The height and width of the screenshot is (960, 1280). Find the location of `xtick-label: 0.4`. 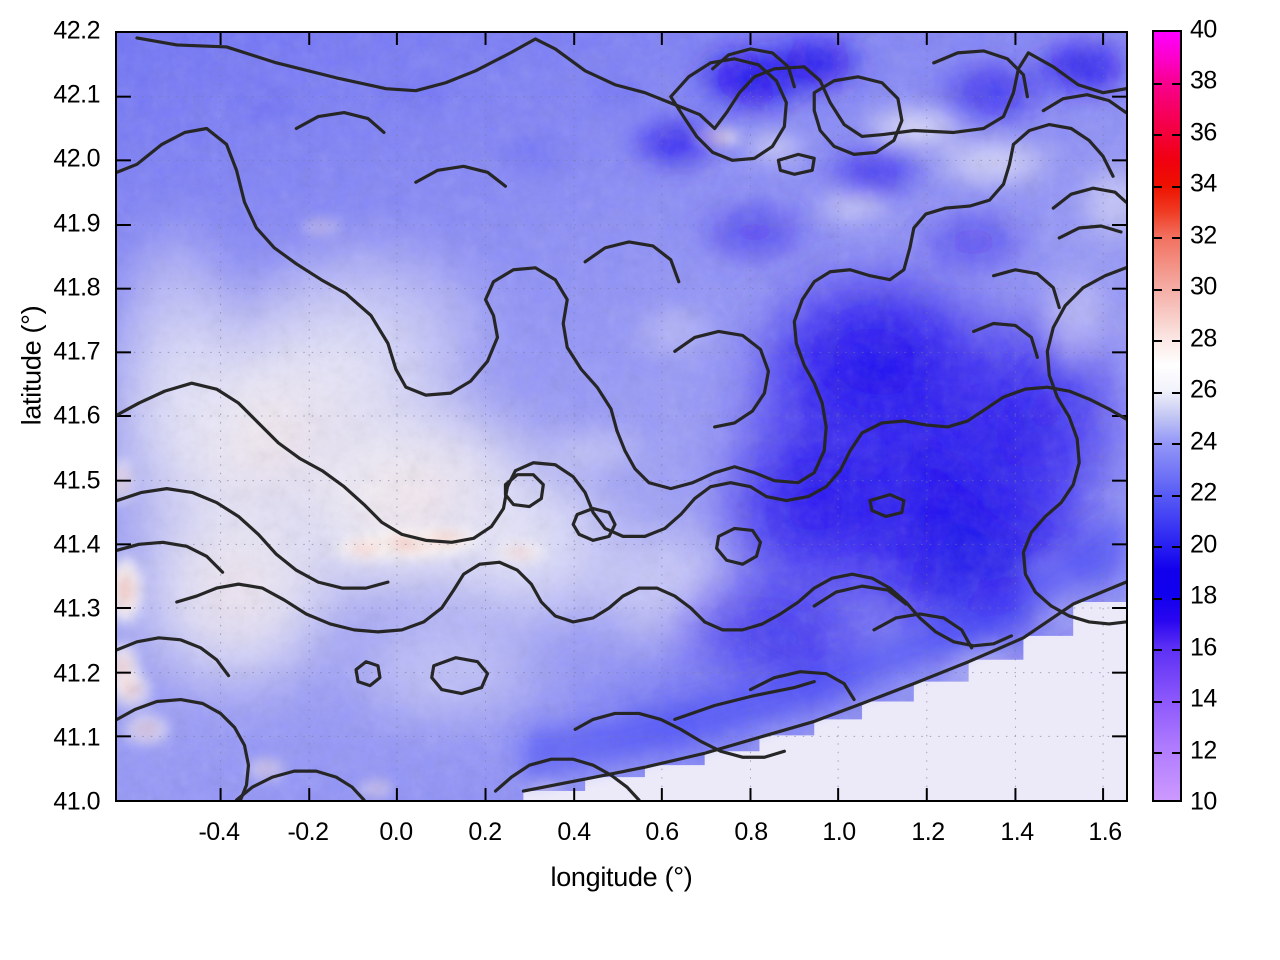

xtick-label: 0.4 is located at coordinates (574, 832).